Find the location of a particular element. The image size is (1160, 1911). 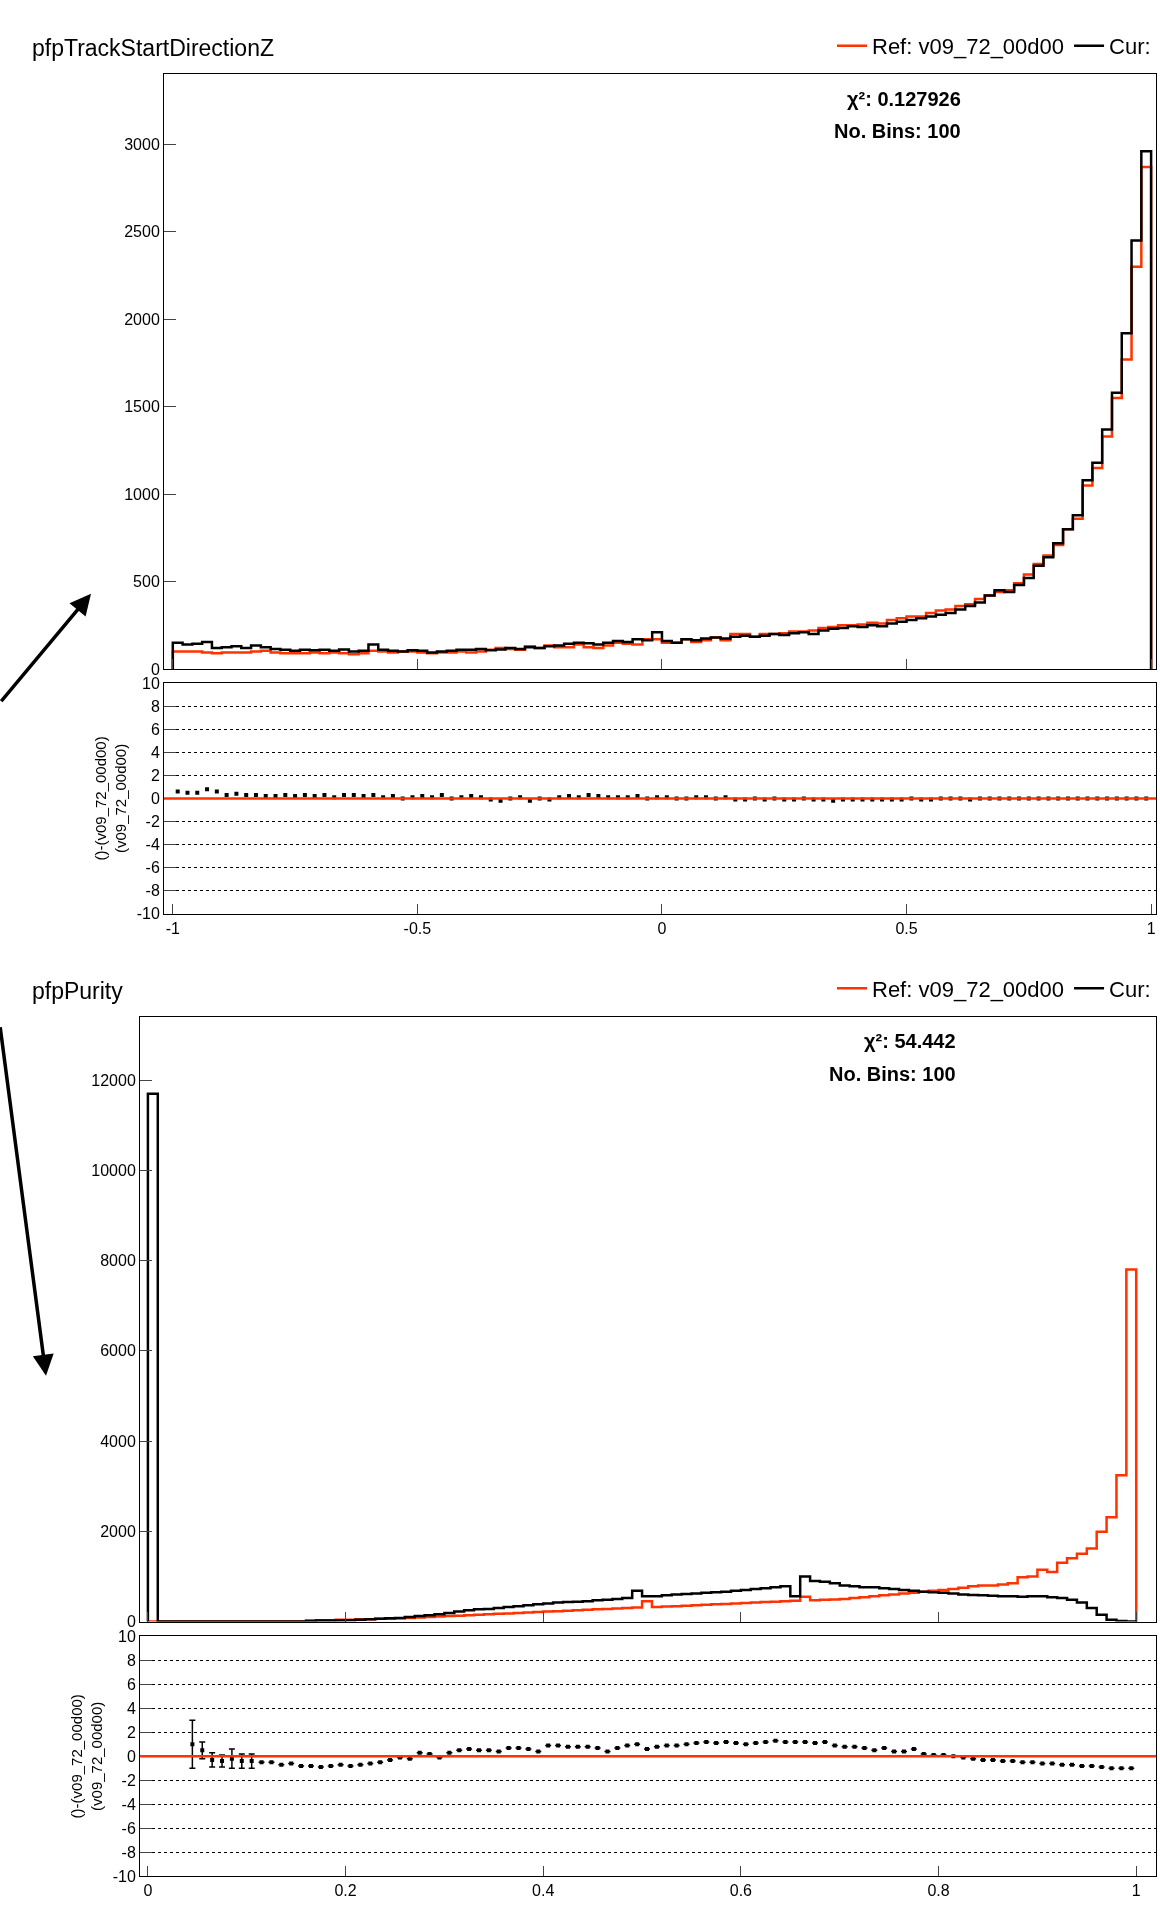

x-tick-label: 0.5 is located at coordinates (906, 929).